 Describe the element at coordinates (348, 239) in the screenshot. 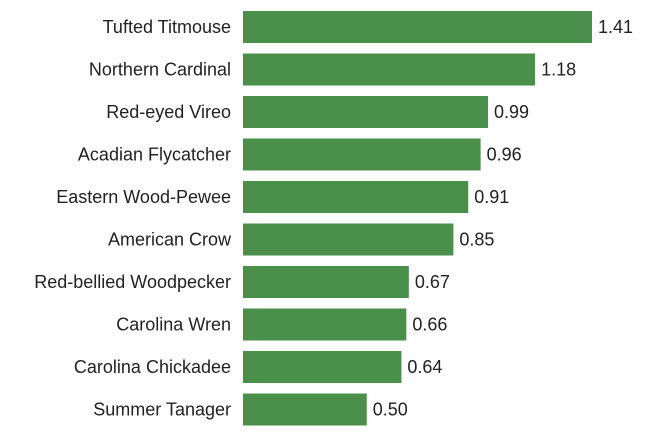

I see `bar-american-crow` at that location.